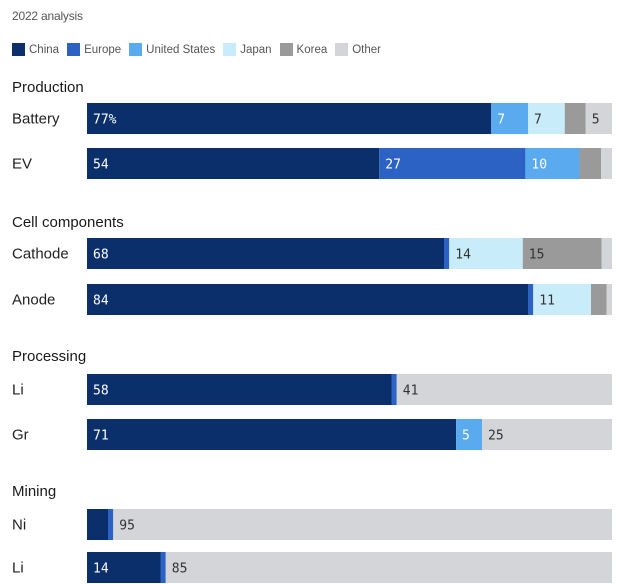  Describe the element at coordinates (547, 301) in the screenshot. I see `data-label: 11` at that location.